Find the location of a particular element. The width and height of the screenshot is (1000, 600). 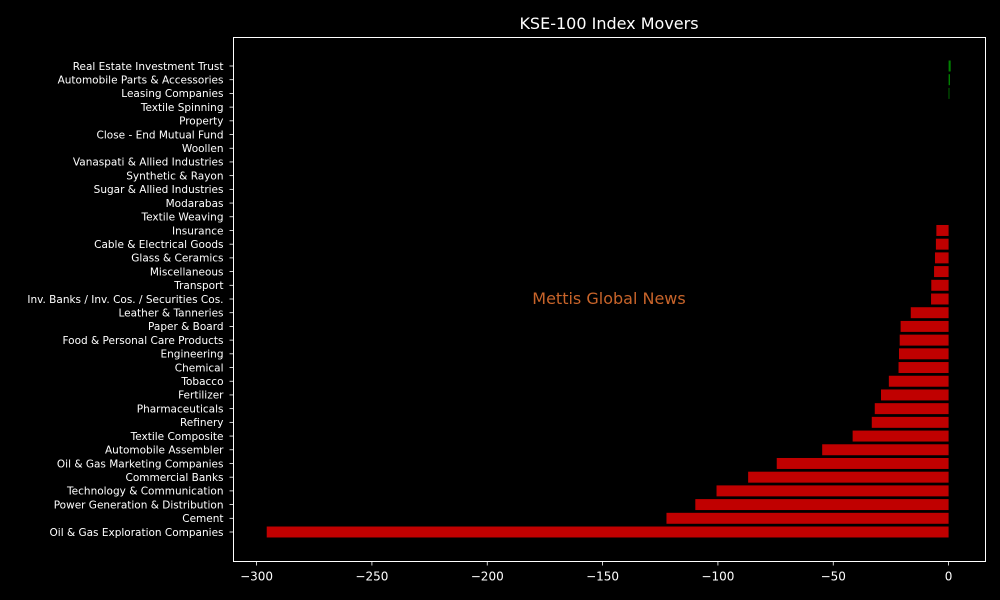

x-tick-label-5: −50 is located at coordinates (833, 577).